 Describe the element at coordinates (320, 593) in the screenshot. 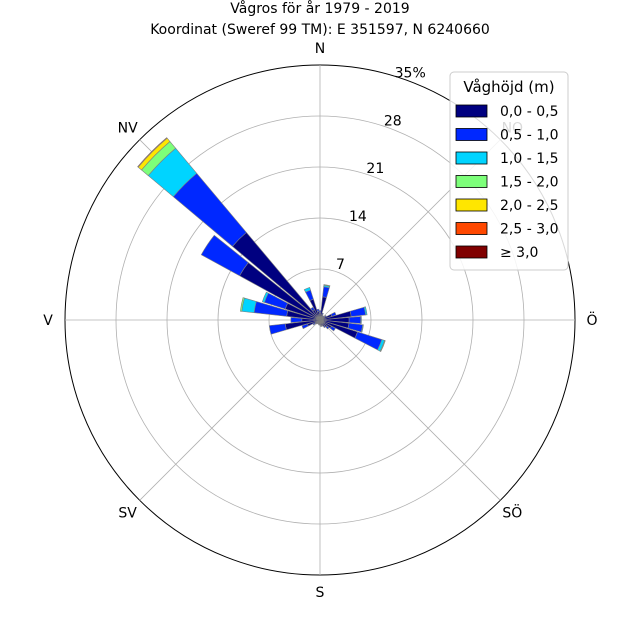

I see `direction-label: S` at that location.